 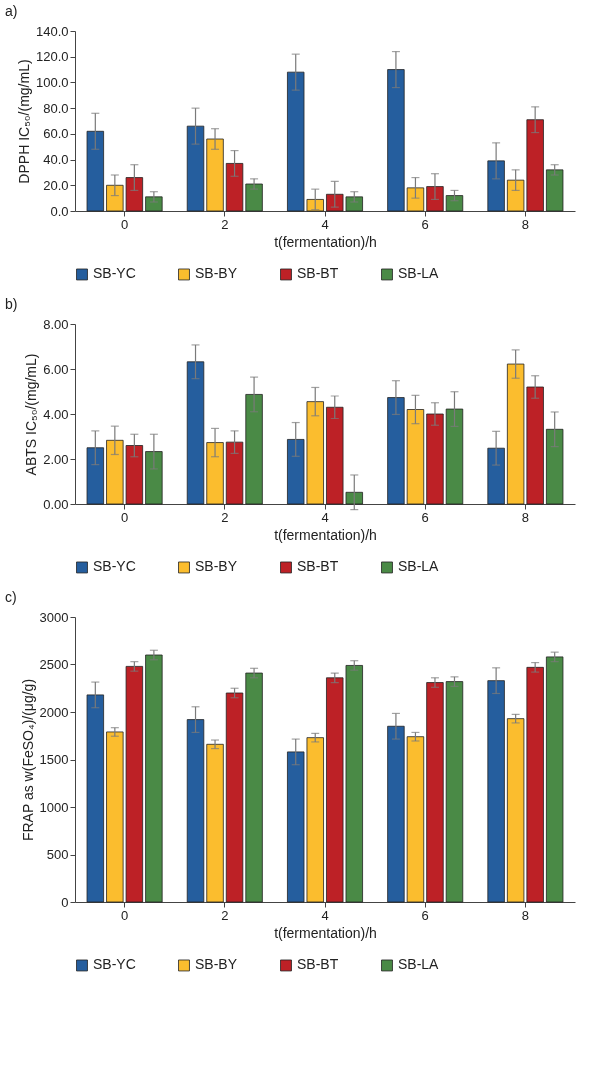 I want to click on y-tick-label: 1000, so click(x=54, y=807).